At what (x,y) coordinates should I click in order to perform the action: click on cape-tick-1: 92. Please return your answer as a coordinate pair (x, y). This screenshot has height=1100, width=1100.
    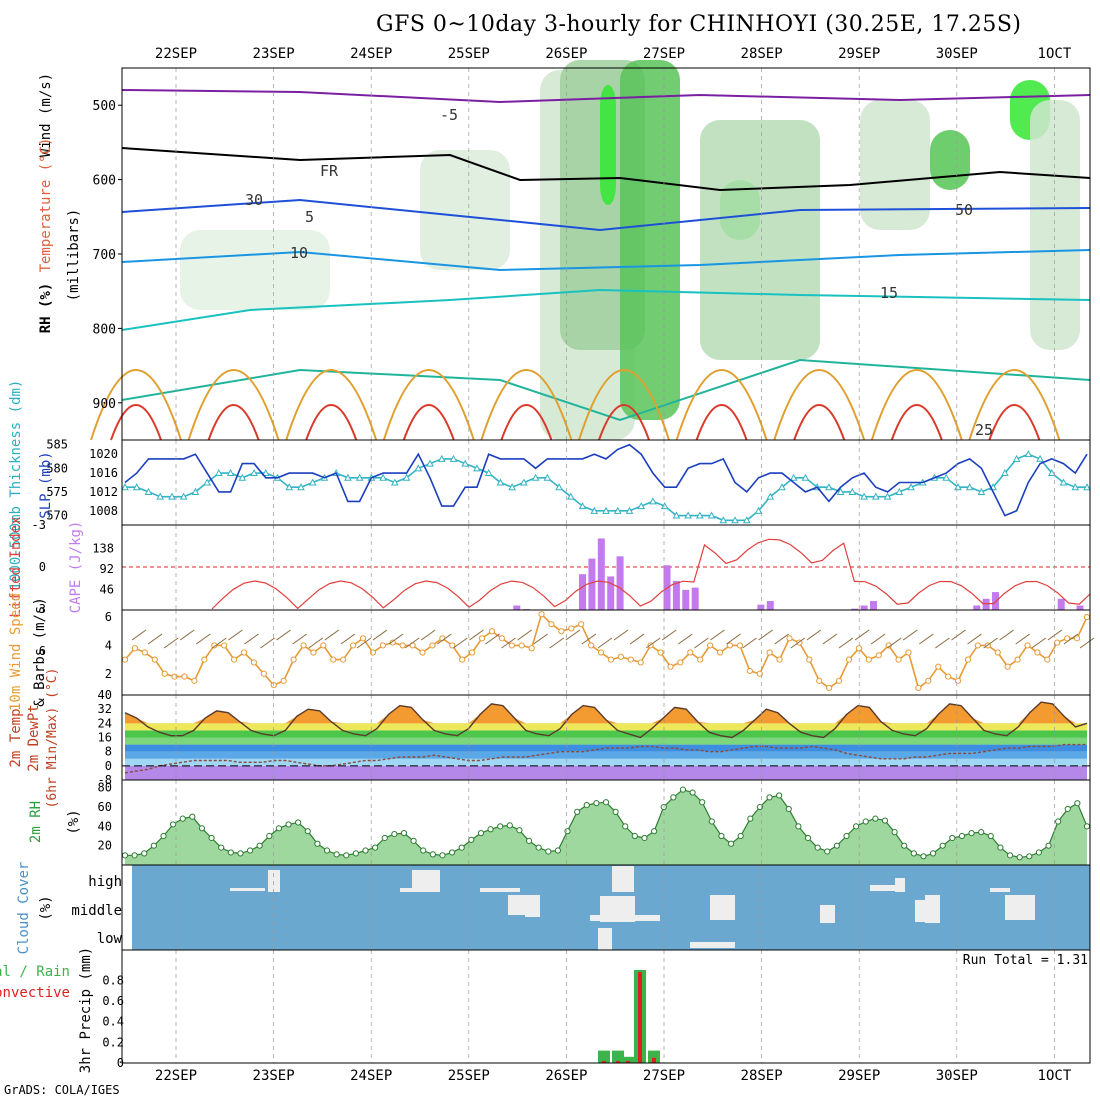
    Looking at the image, I should click on (107, 569).